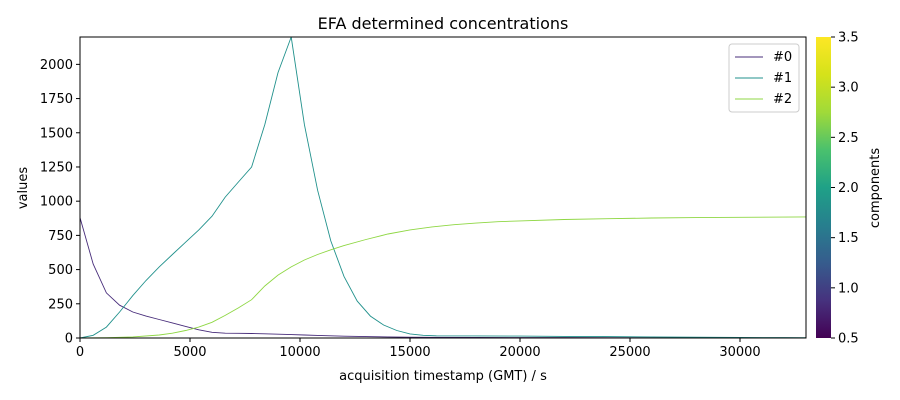  What do you see at coordinates (848, 339) in the screenshot?
I see `colorbar-tick-label: 0.5` at bounding box center [848, 339].